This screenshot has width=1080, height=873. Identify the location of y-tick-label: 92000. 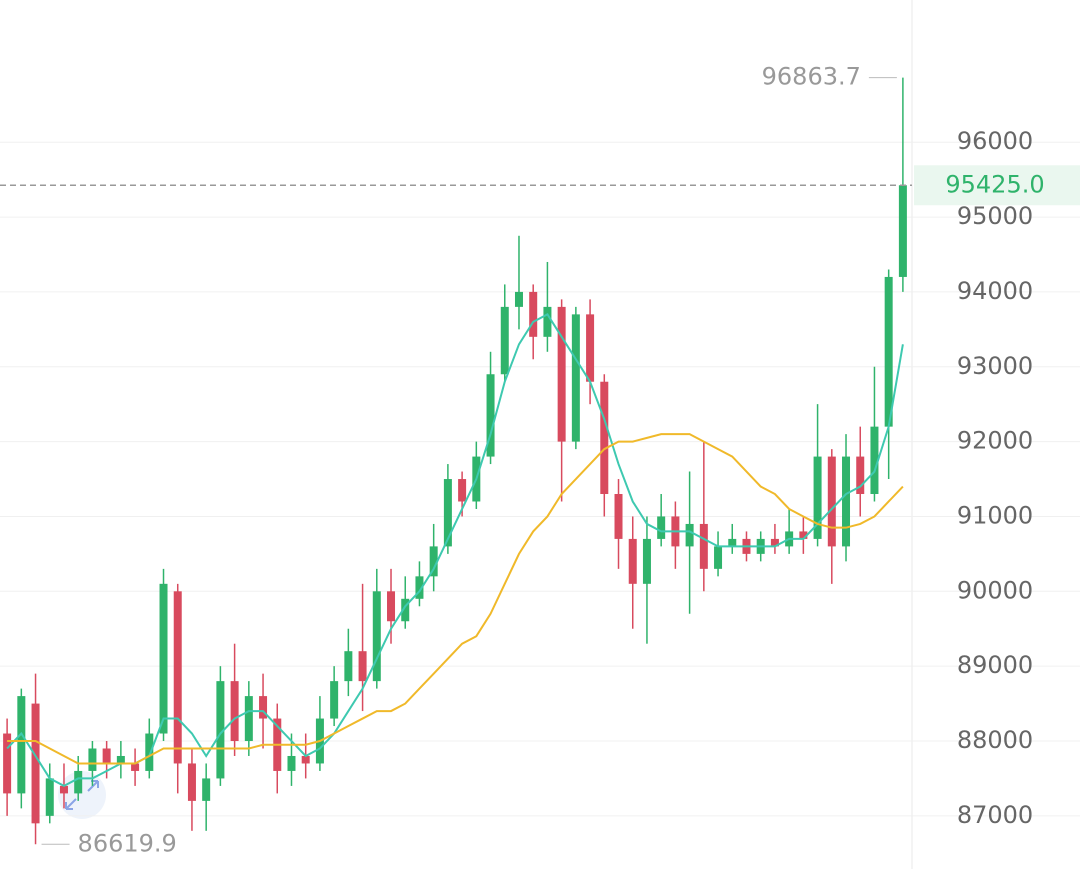
(995, 441).